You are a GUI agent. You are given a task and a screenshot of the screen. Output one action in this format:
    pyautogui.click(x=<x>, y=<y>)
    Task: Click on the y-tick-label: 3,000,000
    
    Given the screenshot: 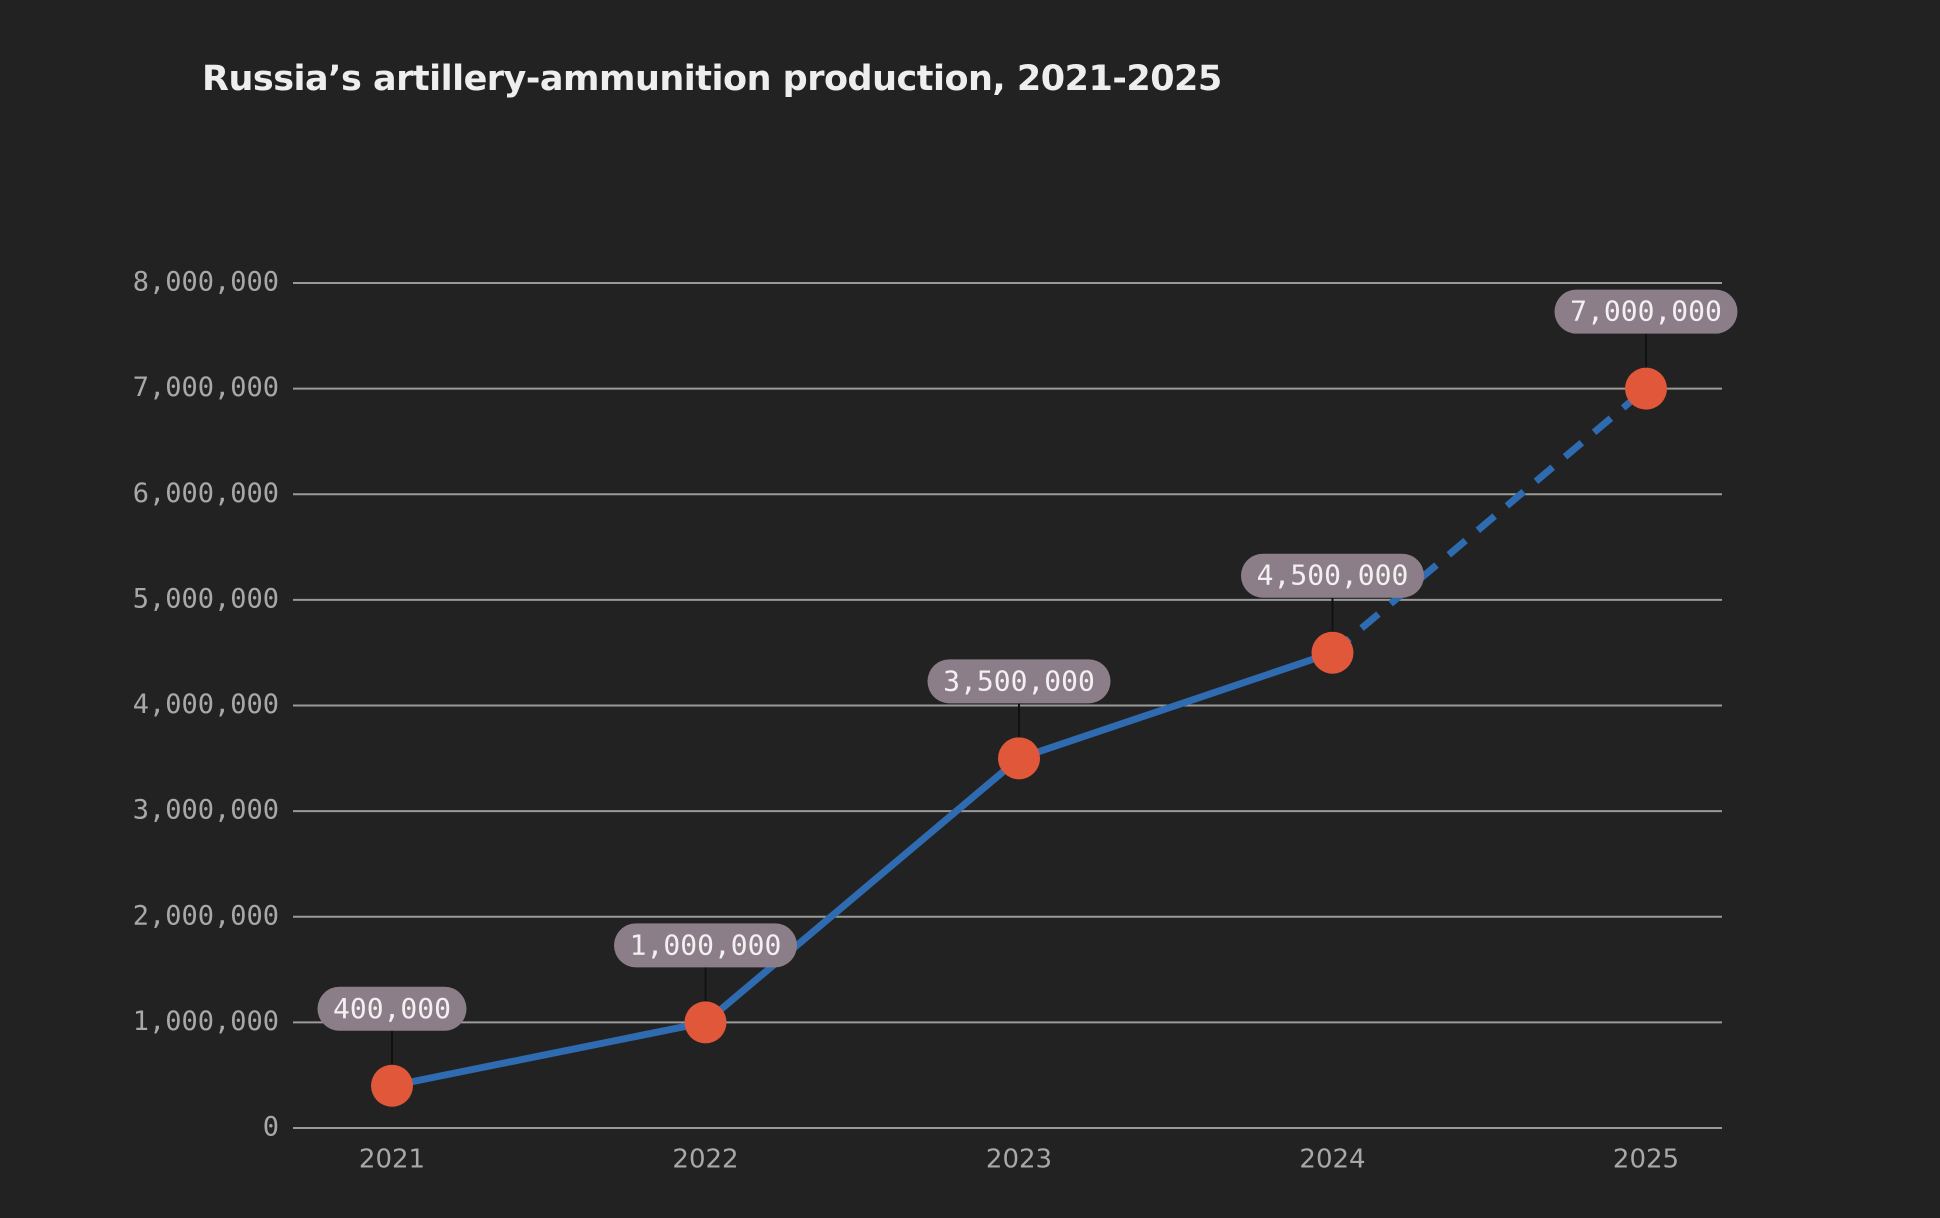 What is the action you would take?
    pyautogui.click(x=206, y=810)
    